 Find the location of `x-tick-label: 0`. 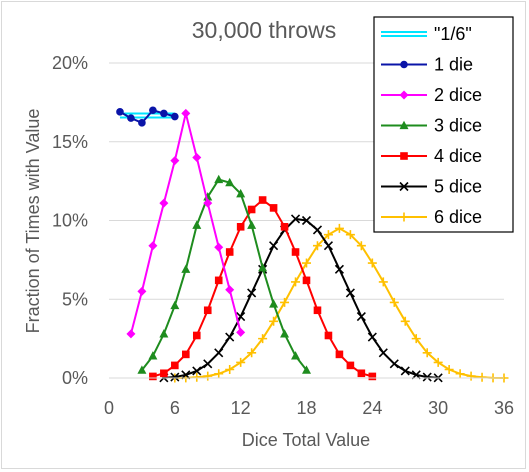

x-tick-label: 0 is located at coordinates (109, 408).